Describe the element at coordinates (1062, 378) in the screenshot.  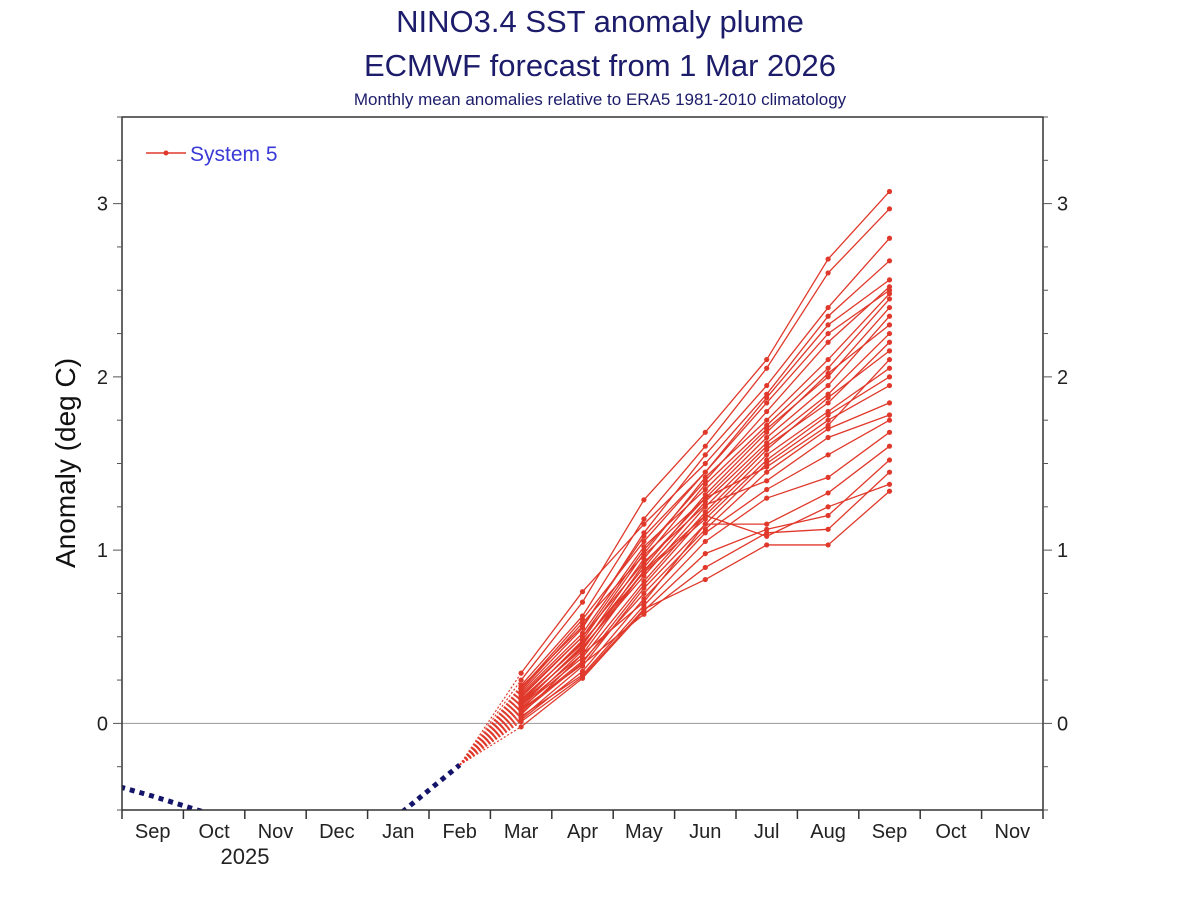
I see `y-tick-label-right: 2` at that location.